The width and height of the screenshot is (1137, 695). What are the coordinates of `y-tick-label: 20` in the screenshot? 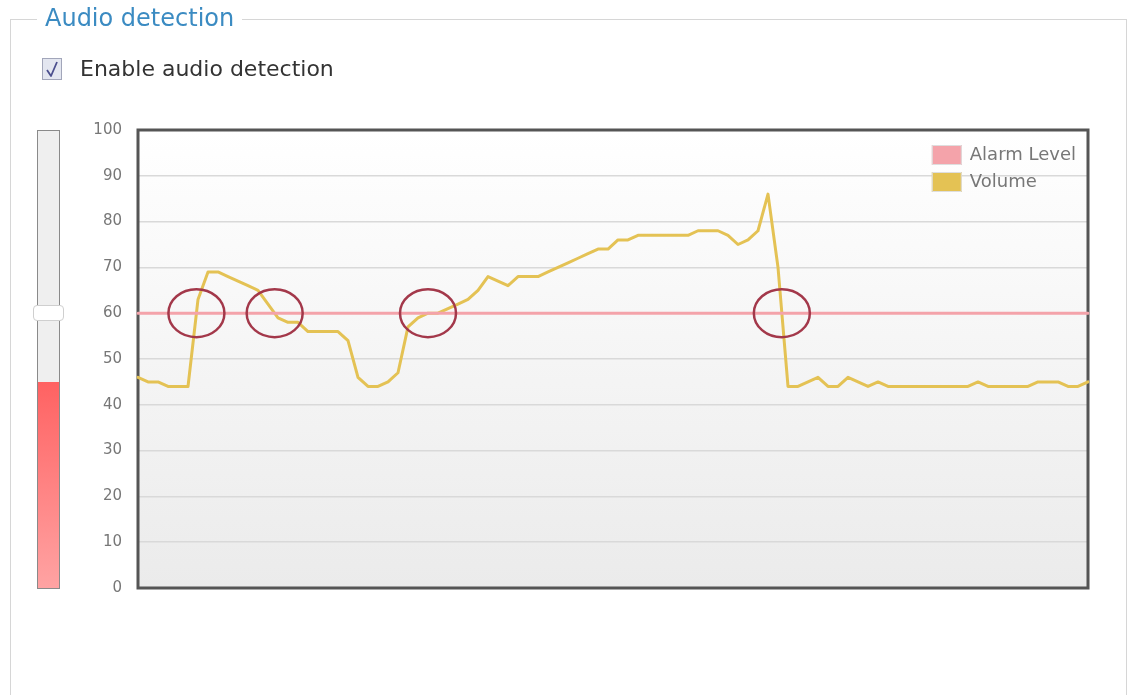 It's located at (112, 495).